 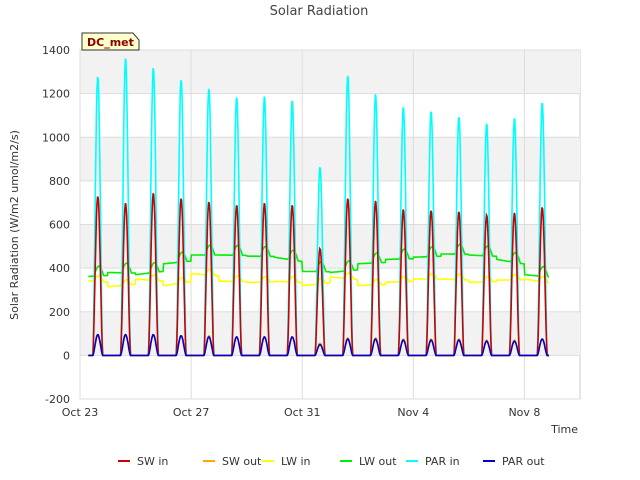 I want to click on legend-label-sw-in: SW in, so click(x=152, y=461).